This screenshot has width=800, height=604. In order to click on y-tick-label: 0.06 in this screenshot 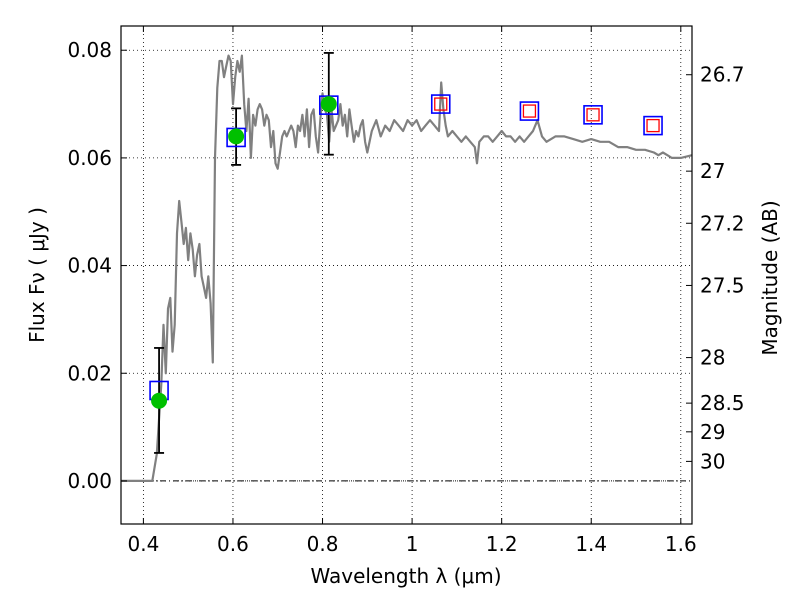, I will do `click(89, 158)`.